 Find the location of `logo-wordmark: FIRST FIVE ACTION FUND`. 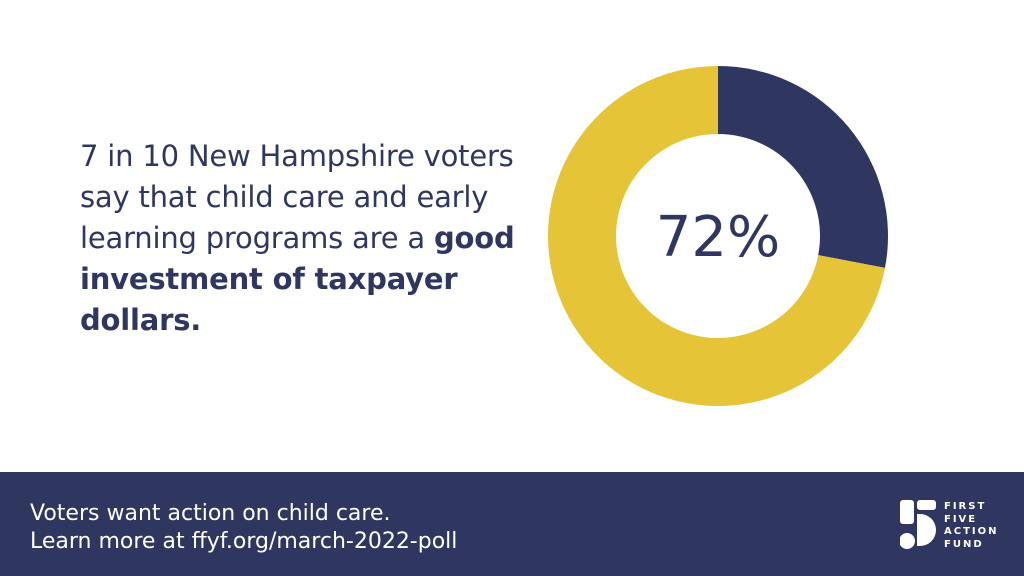

logo-wordmark: FIRST FIVE ACTION FUND is located at coordinates (971, 526).